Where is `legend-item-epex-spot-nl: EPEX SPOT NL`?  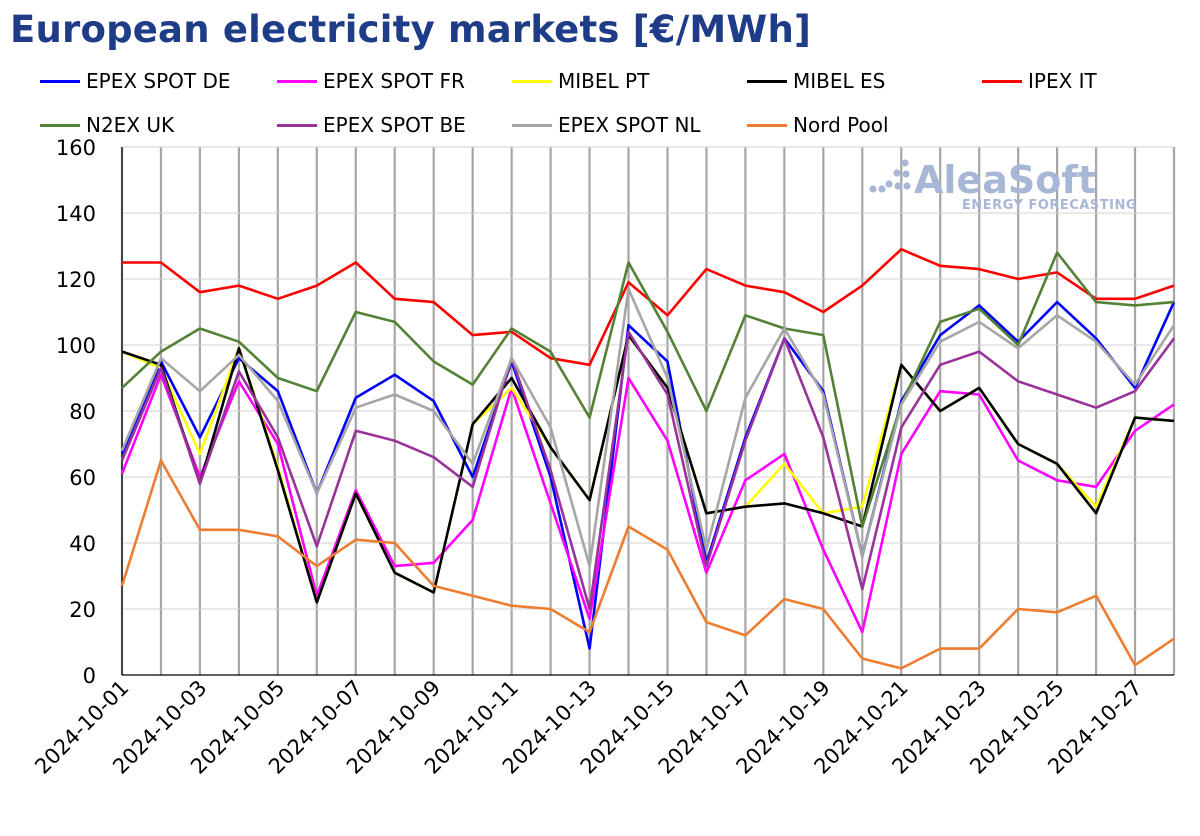
legend-item-epex-spot-nl: EPEX SPOT NL is located at coordinates (606, 125).